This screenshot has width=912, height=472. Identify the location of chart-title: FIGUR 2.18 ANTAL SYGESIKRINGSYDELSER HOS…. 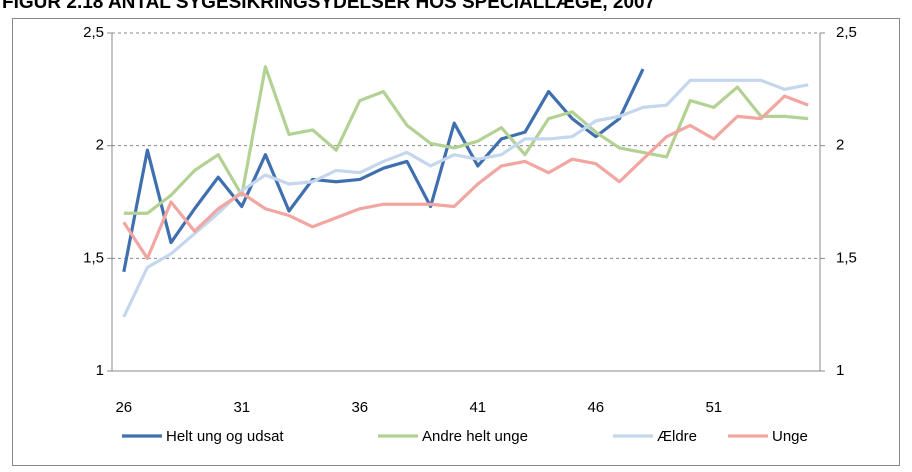
(328, 6).